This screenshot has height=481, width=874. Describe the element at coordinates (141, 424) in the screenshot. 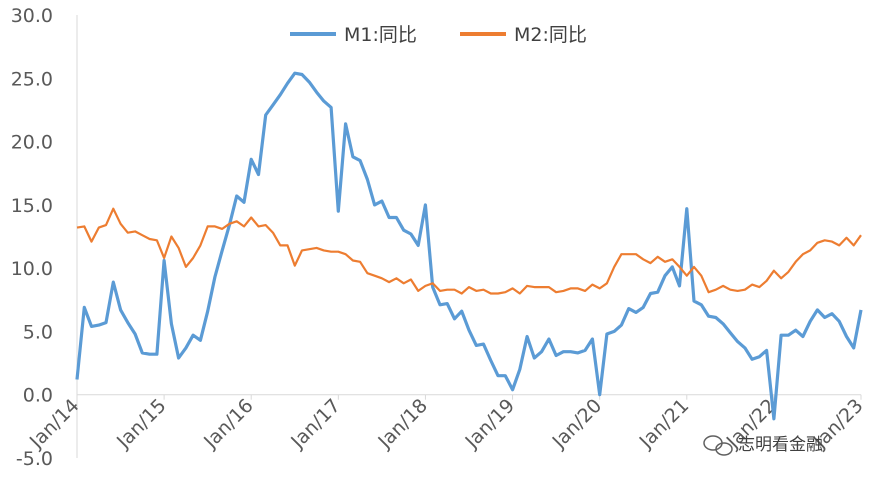

I see `x-tick-label: Jan/15` at that location.